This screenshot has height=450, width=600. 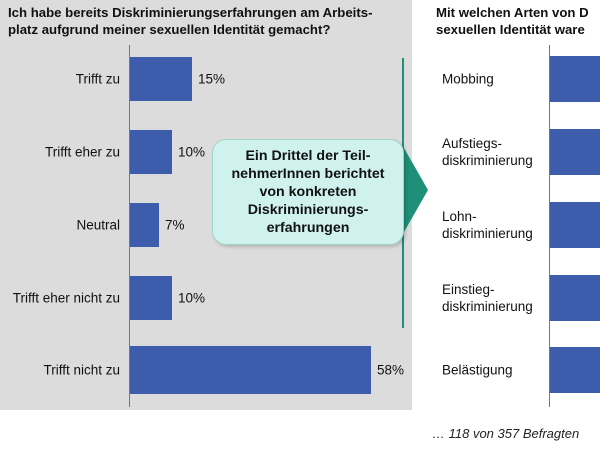 What do you see at coordinates (391, 370) in the screenshot?
I see `value-label: 58%` at bounding box center [391, 370].